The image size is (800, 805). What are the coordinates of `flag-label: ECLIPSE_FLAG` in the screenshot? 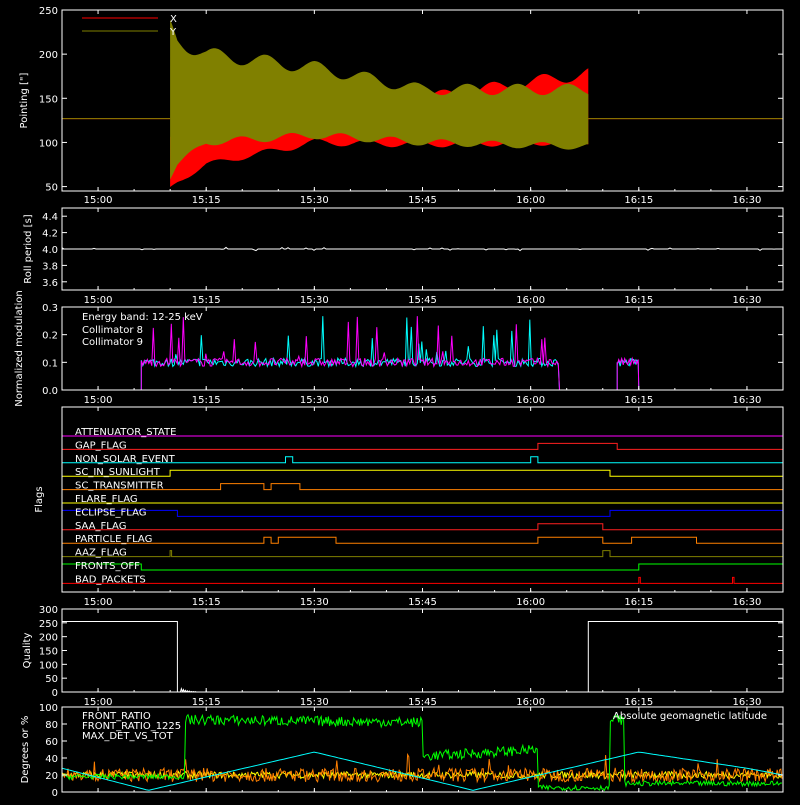 It's located at (110, 512).